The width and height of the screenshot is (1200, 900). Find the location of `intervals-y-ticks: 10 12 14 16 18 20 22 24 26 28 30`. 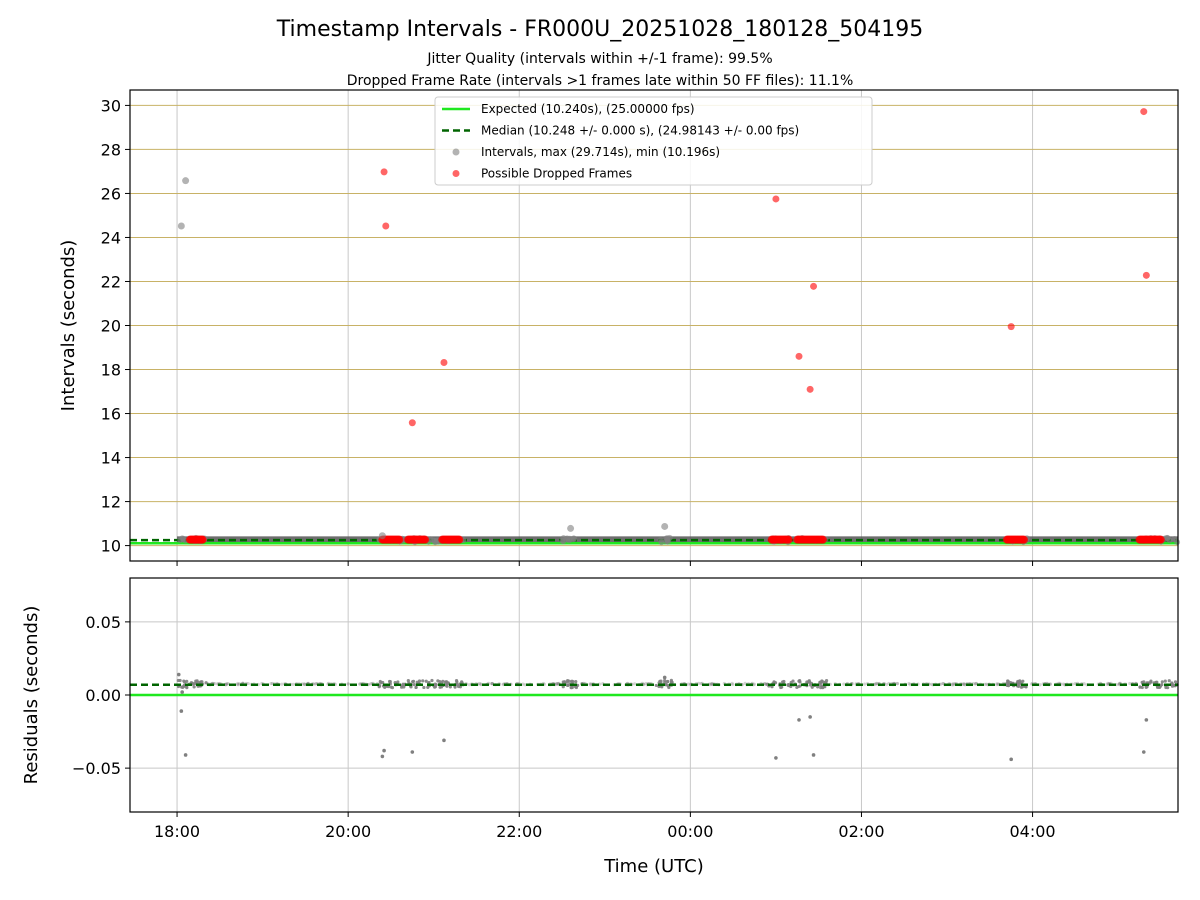

intervals-y-ticks: 10 12 14 16 18 20 22 24 26 28 30 is located at coordinates (115, 326).